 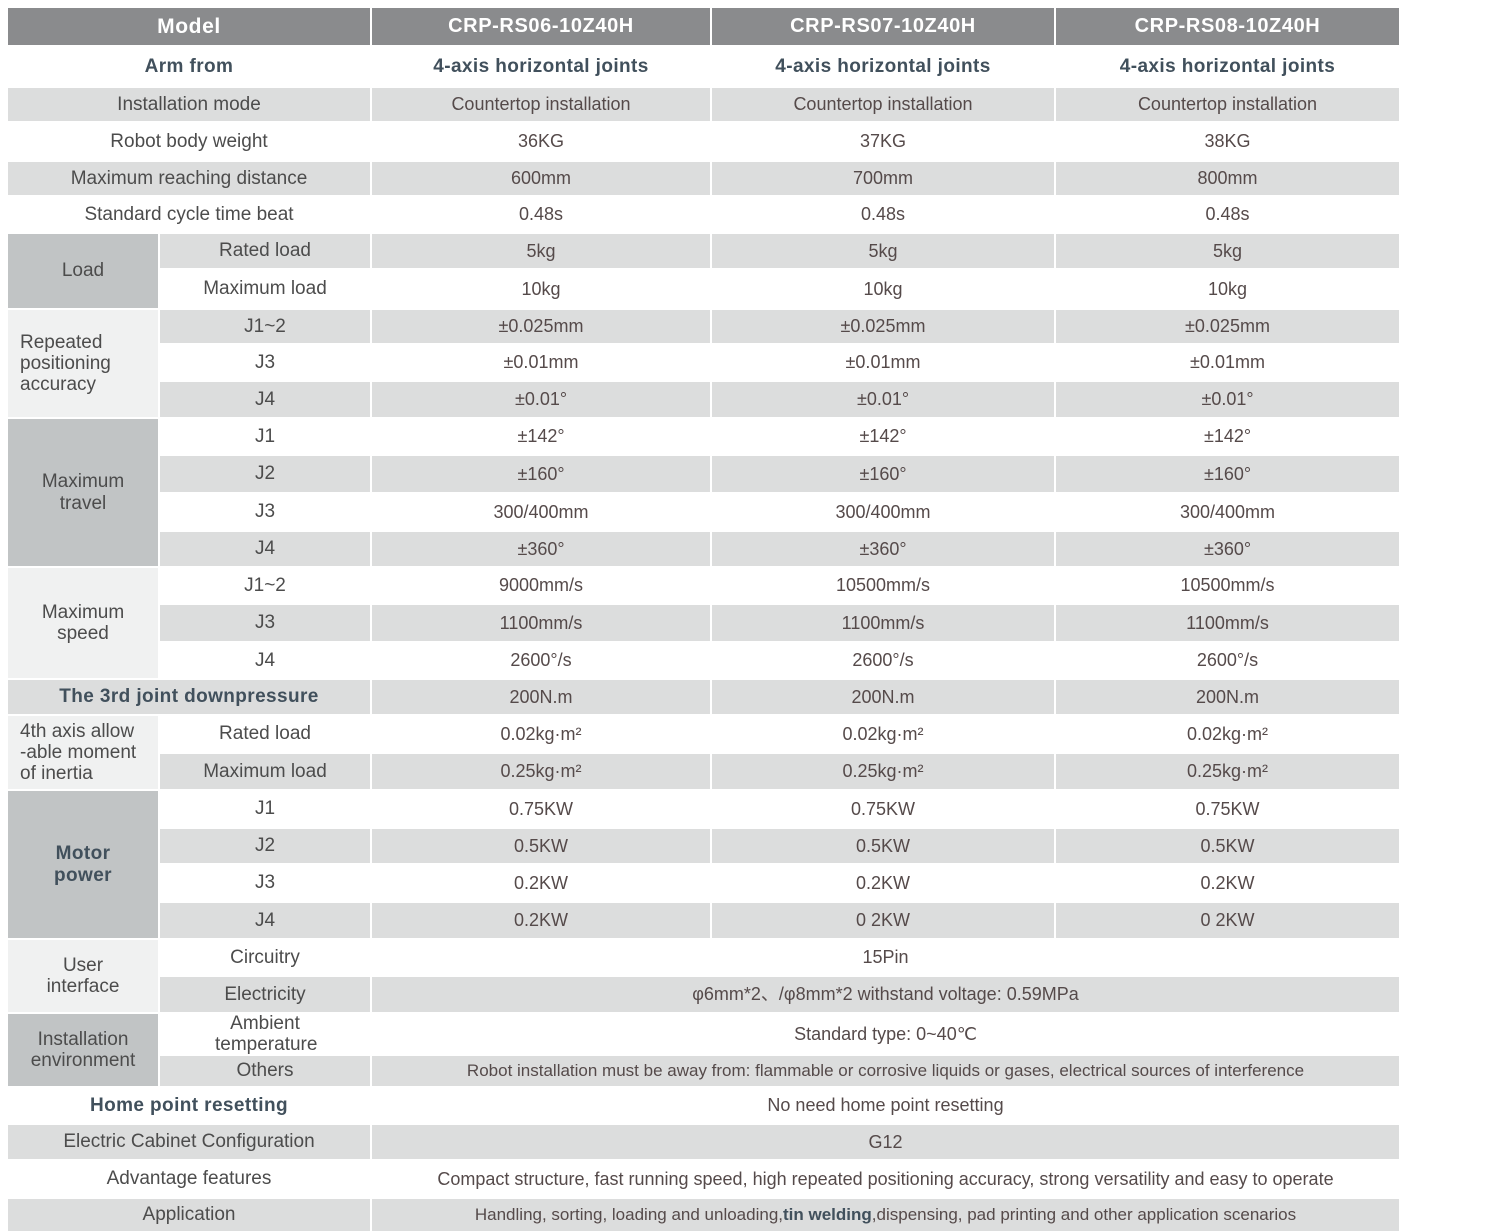 What do you see at coordinates (883, 141) in the screenshot?
I see `value-cell: 37KG` at bounding box center [883, 141].